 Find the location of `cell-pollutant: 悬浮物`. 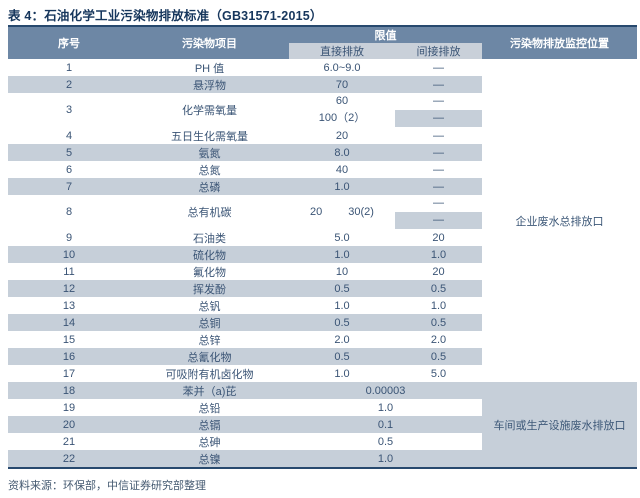

cell-pollutant: 悬浮物 is located at coordinates (209, 84).